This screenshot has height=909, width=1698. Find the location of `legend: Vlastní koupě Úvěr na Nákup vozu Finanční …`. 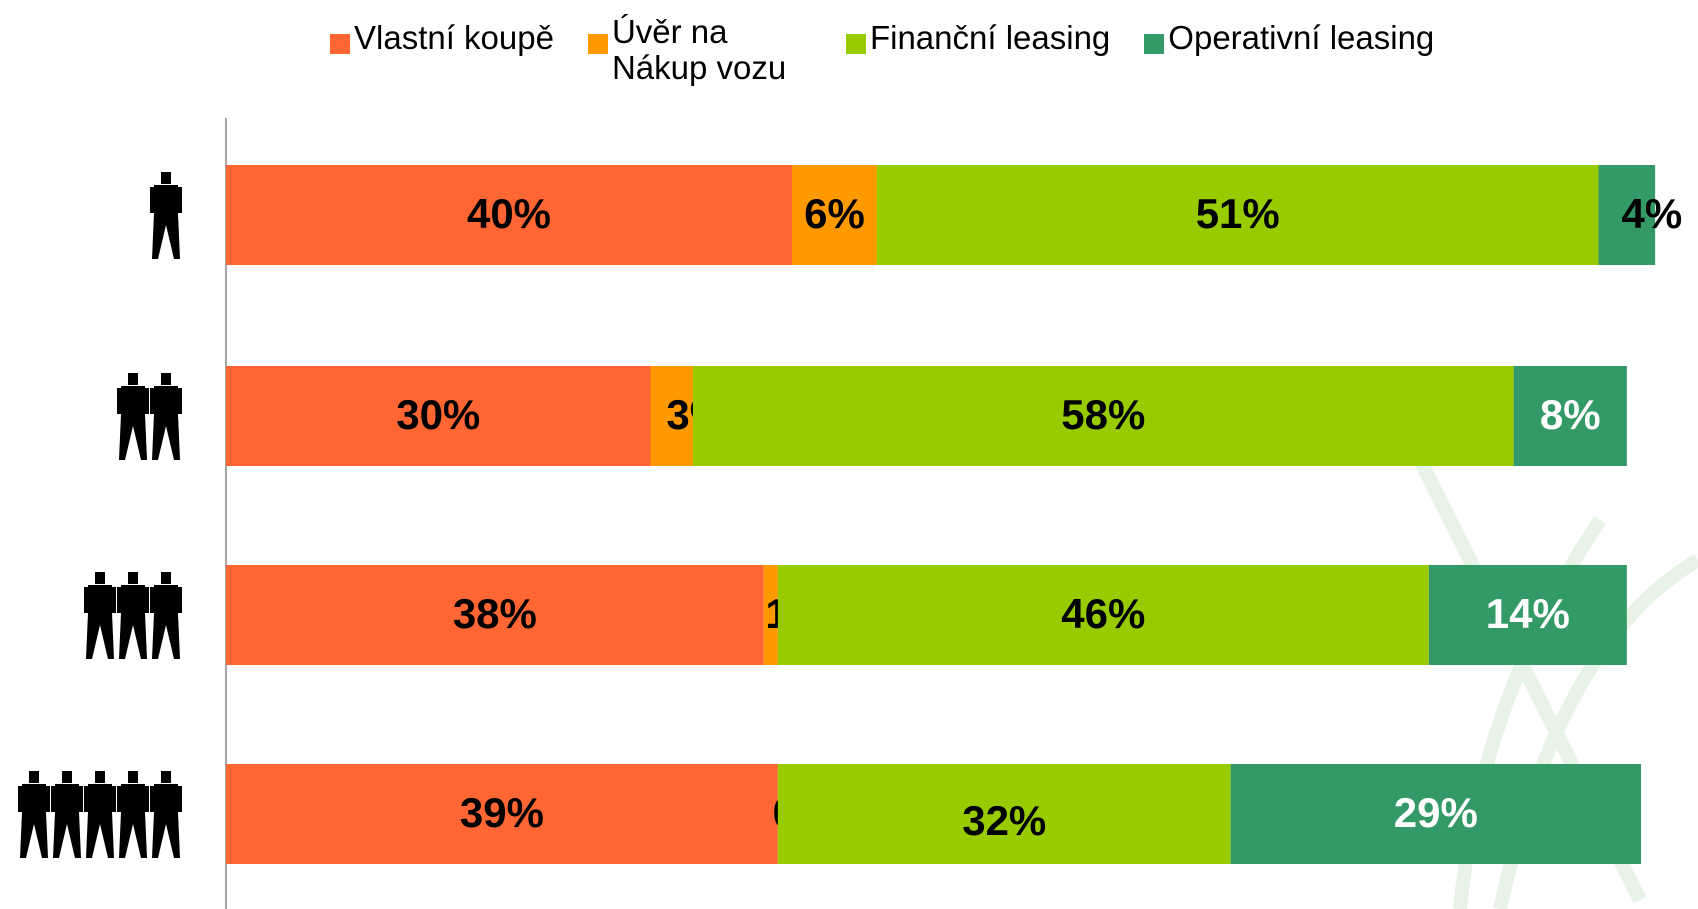

legend: Vlastní koupě Úvěr na Nákup vozu Finanční … is located at coordinates (899, 50).